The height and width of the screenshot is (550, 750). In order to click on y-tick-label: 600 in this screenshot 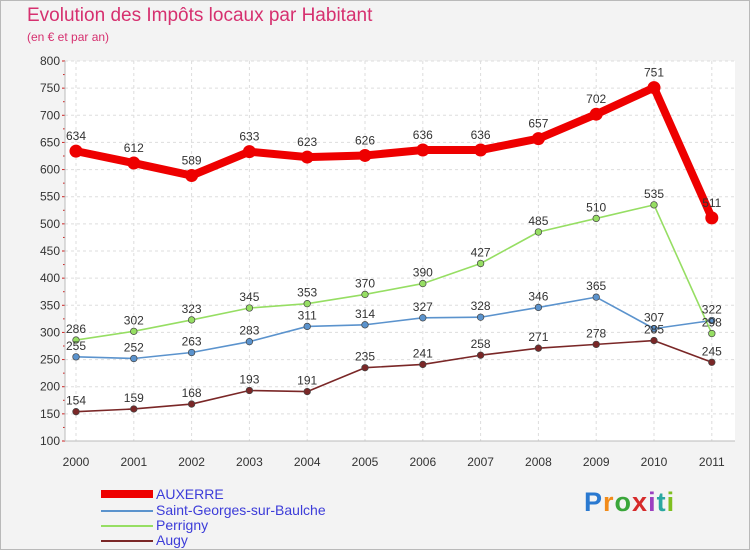, I will do `click(50, 170)`.